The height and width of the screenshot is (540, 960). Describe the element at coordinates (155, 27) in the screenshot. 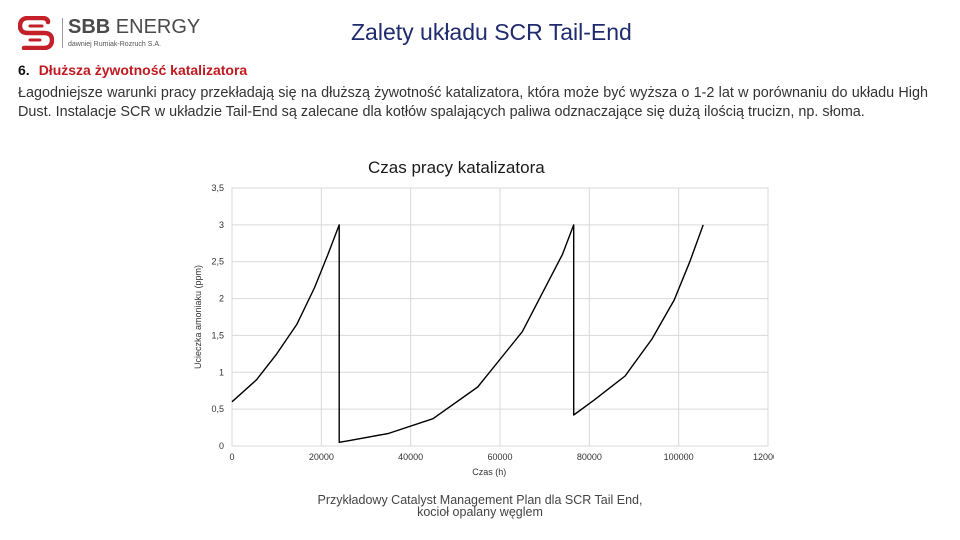

I see `logo-brand-rest: ENERGY` at that location.